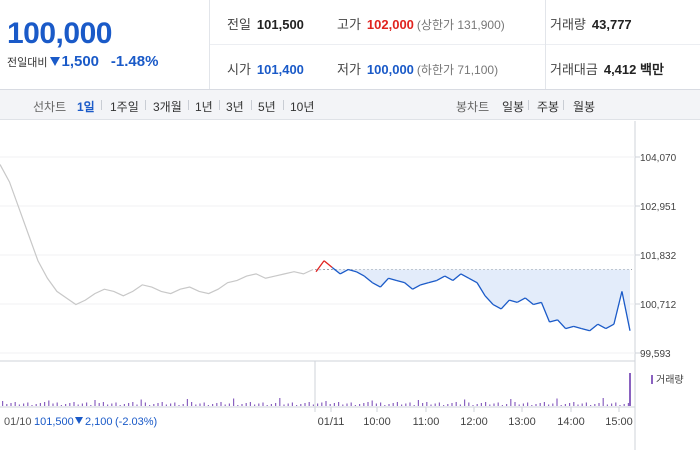 The width and height of the screenshot is (700, 455). Describe the element at coordinates (584, 107) in the screenshot. I see `candle-monthly-tab: 월봉` at that location.